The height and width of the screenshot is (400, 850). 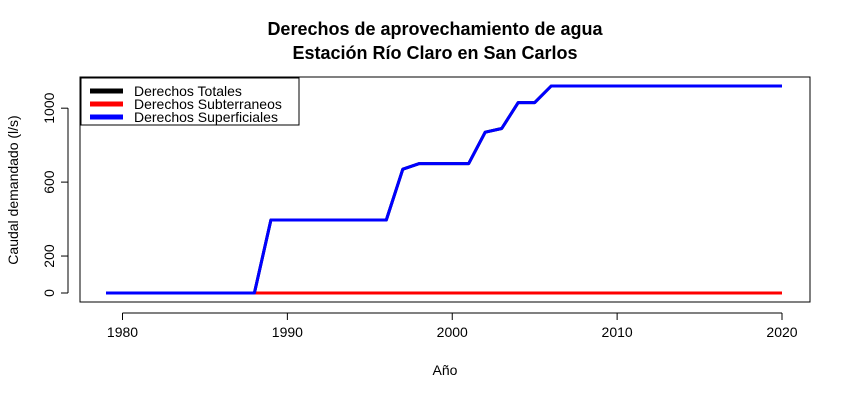 What do you see at coordinates (49, 107) in the screenshot?
I see `y-tick-label: 1000` at bounding box center [49, 107].